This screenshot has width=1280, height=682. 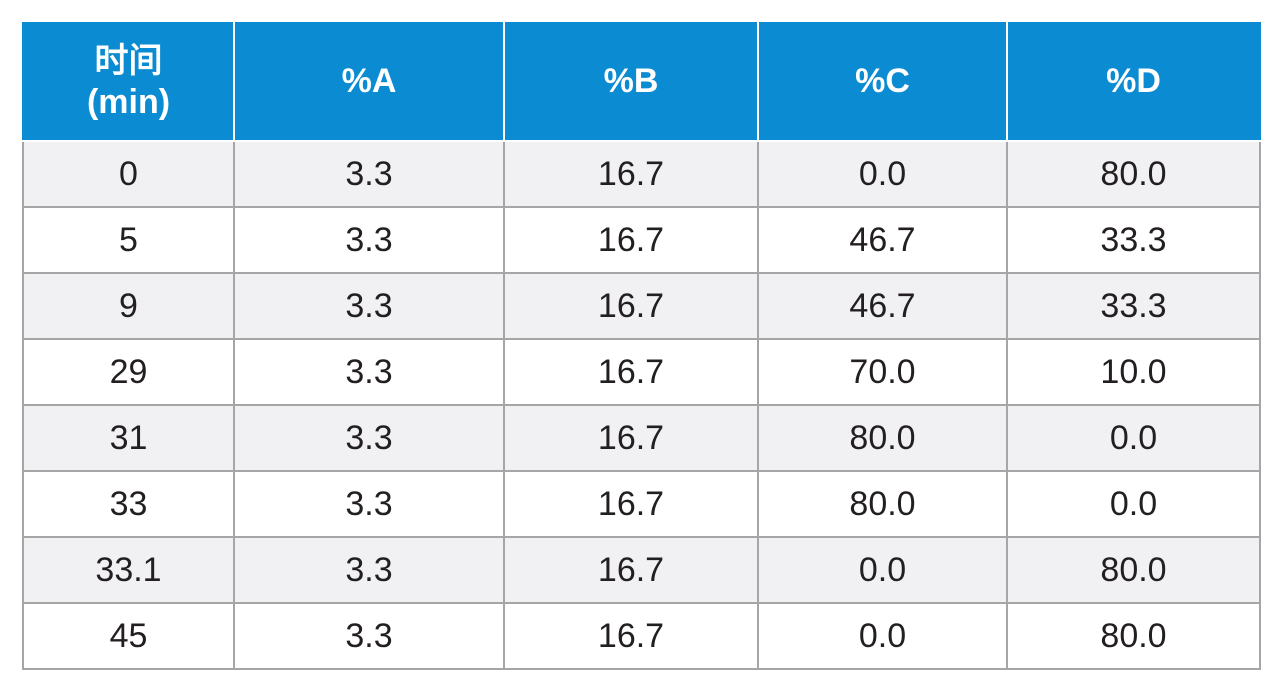 I want to click on table-row: 29 3.3 16.7 70.0 10.0, so click(x=641, y=372).